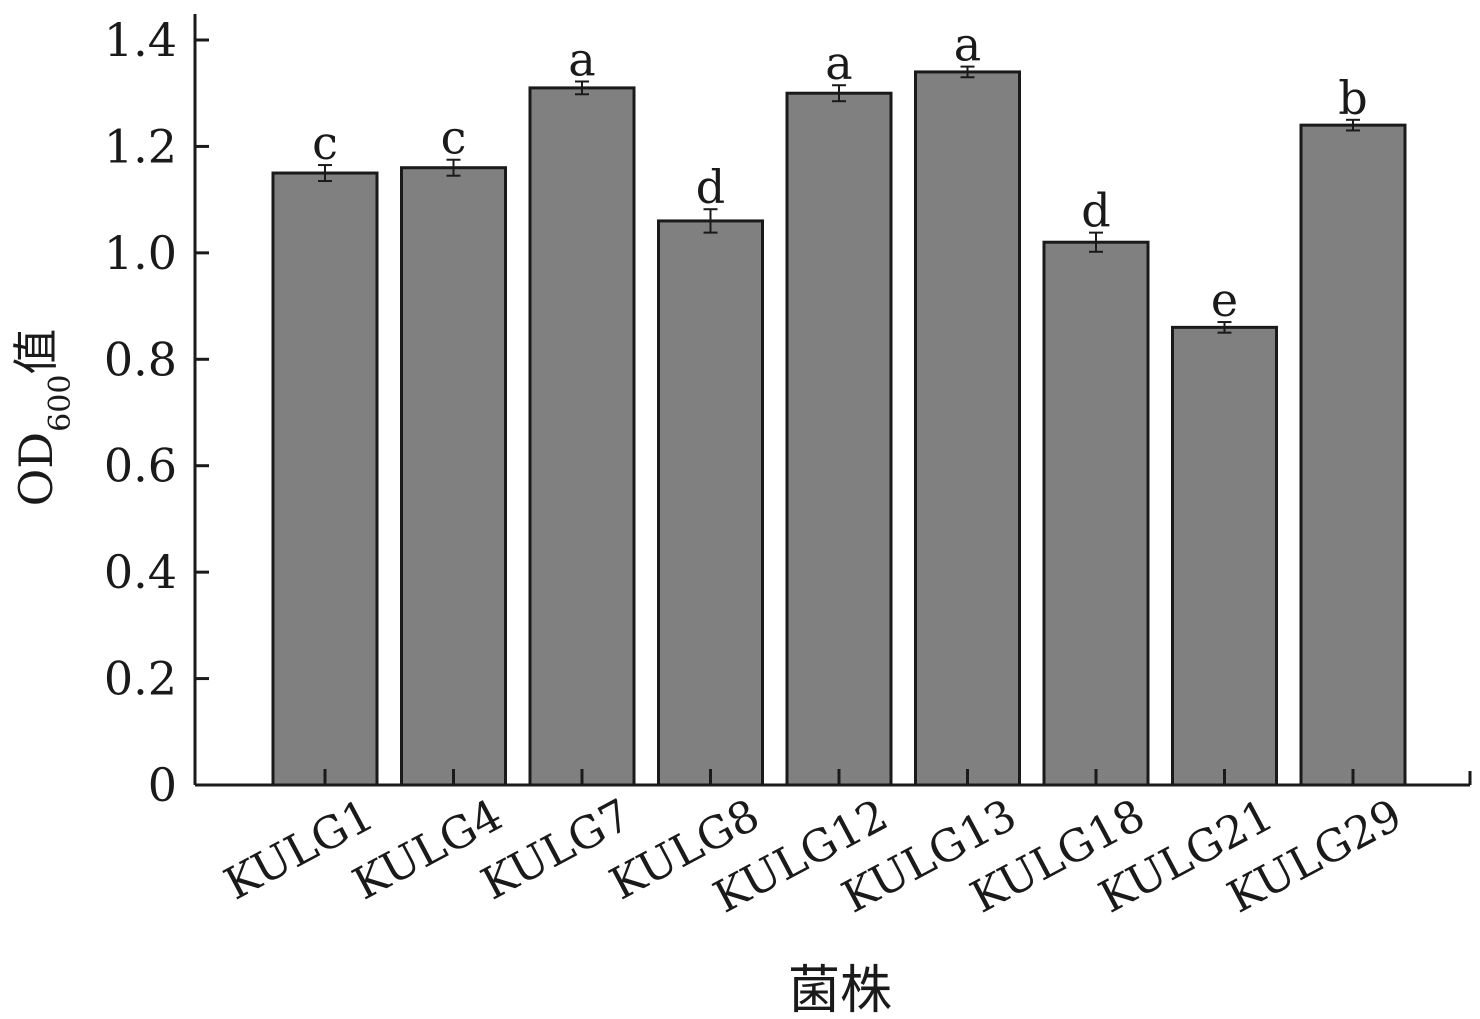 The image size is (1480, 1019). I want to click on x-tick-label: KULG4, so click(428, 850).